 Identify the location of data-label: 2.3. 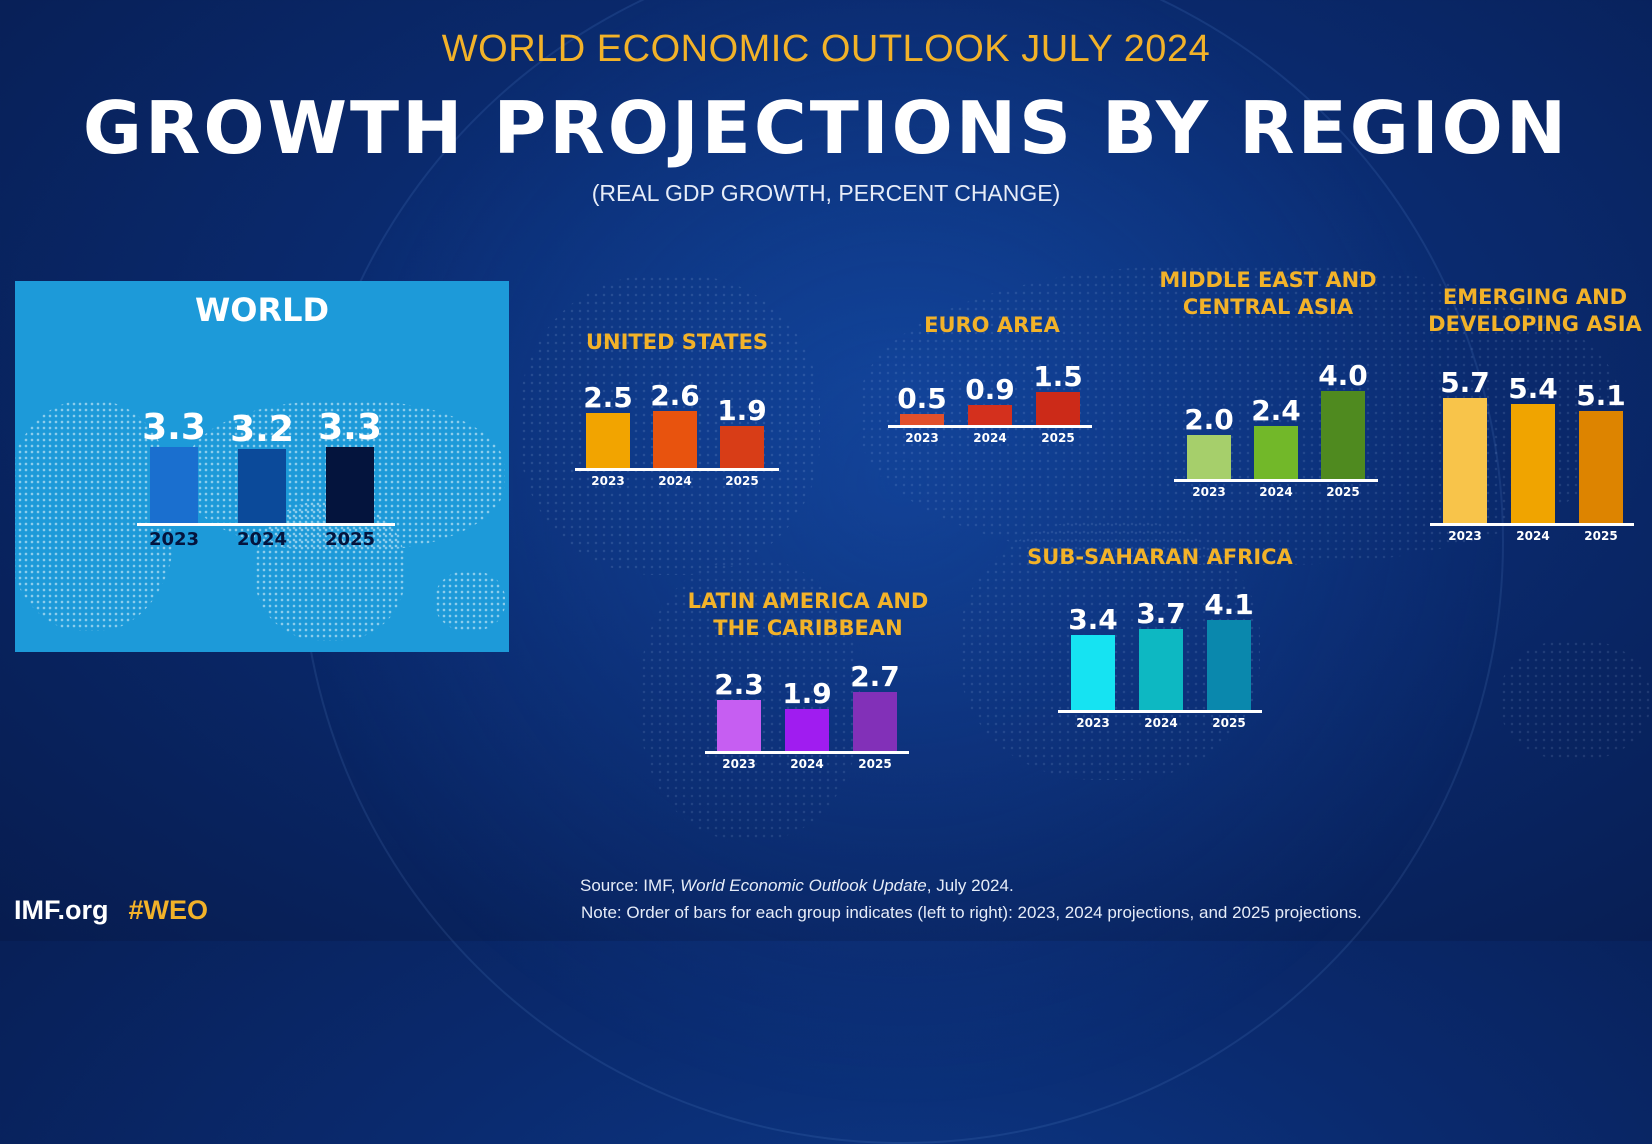
(739, 685).